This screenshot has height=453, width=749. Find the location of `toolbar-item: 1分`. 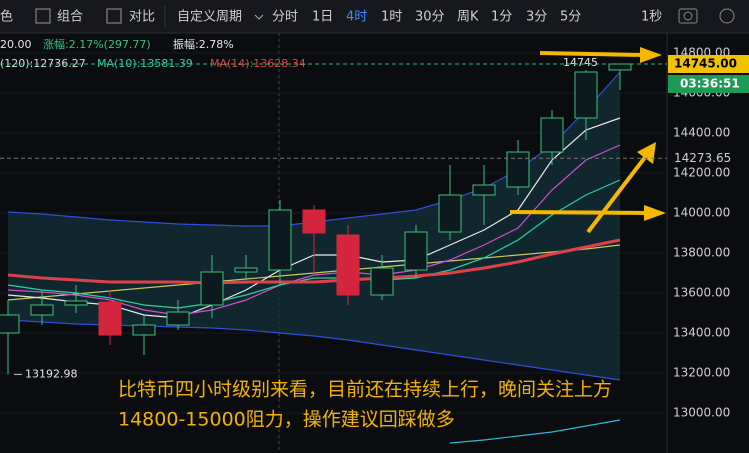

toolbar-item: 1分 is located at coordinates (501, 17).